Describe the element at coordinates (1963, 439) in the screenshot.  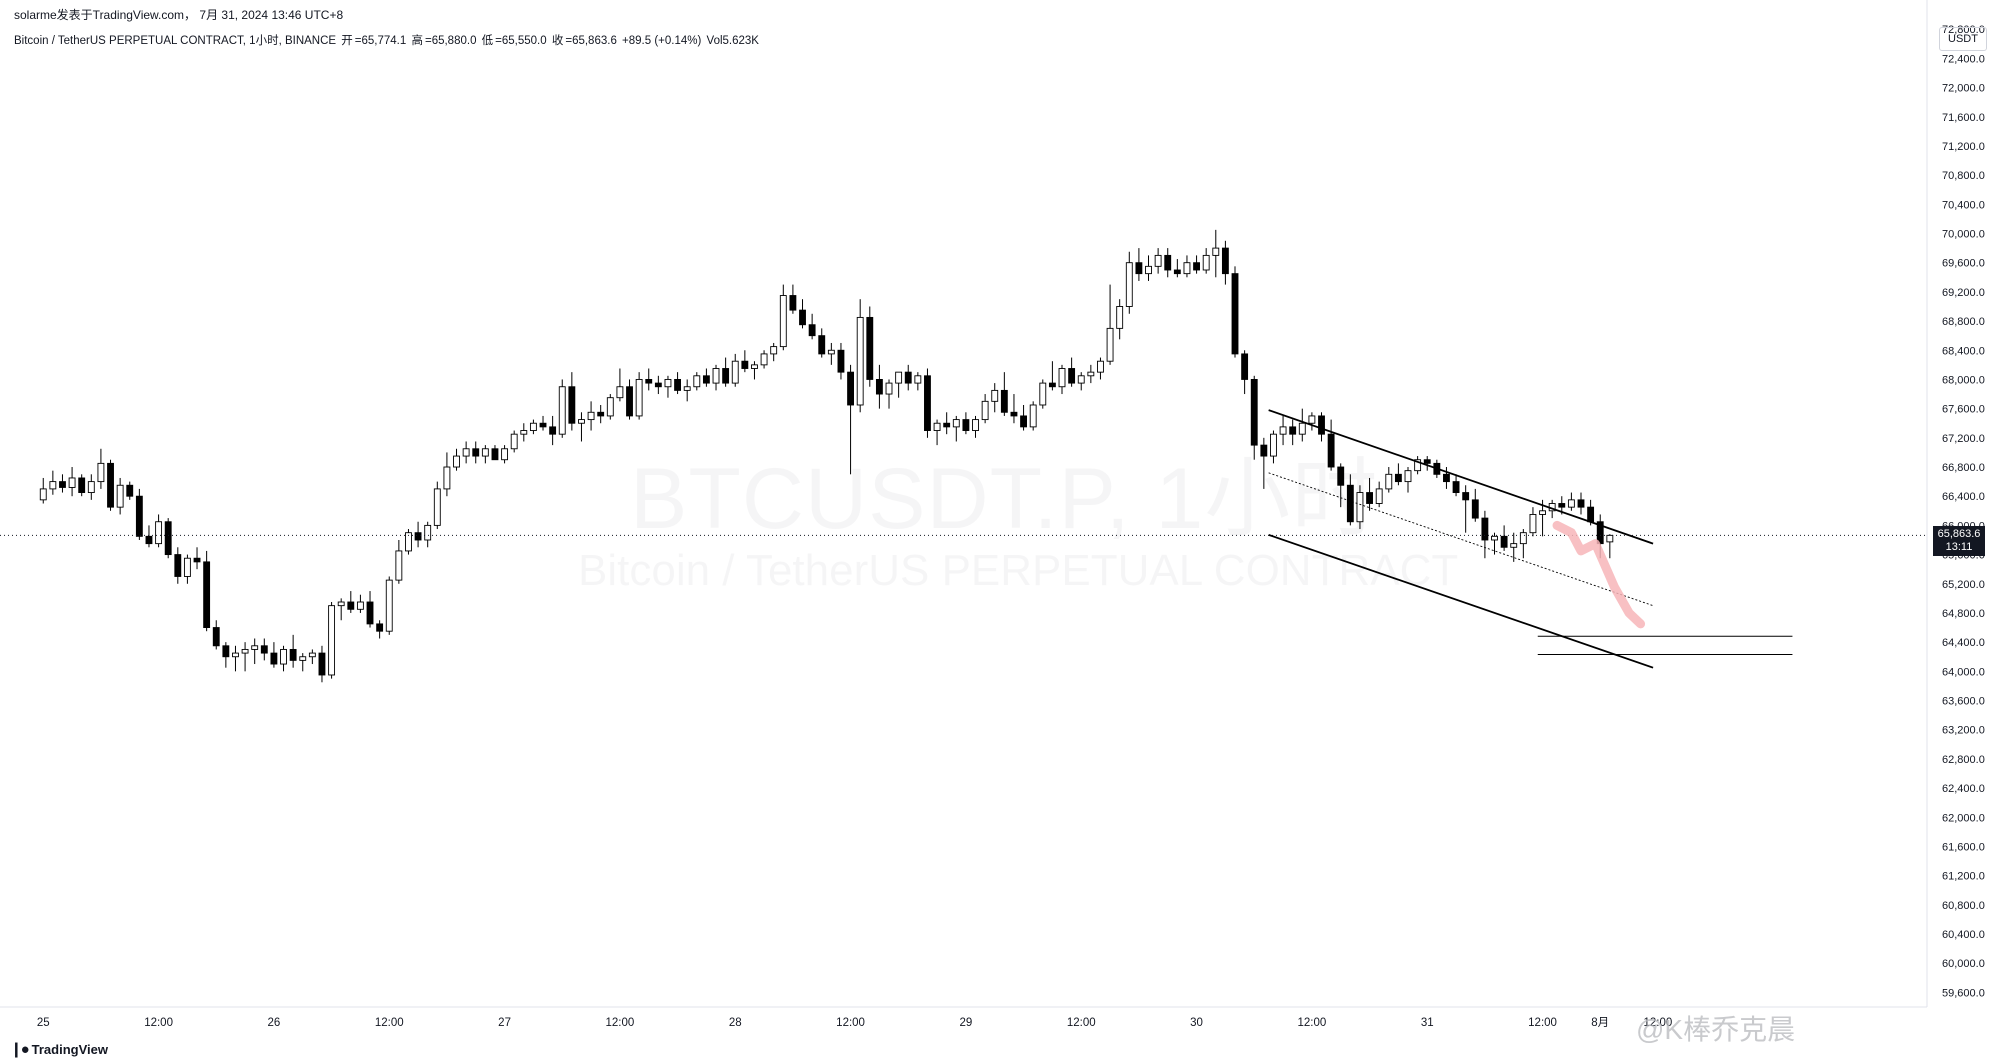
I see `price-tick-label: 67,200.0` at that location.